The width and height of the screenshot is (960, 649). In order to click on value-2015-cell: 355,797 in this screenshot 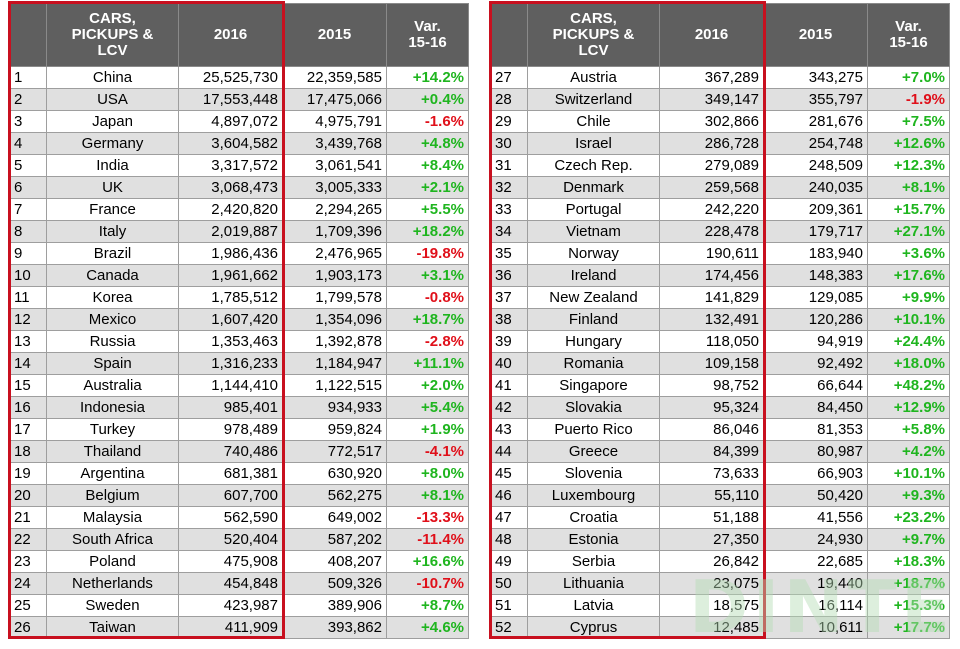, I will do `click(815, 99)`.